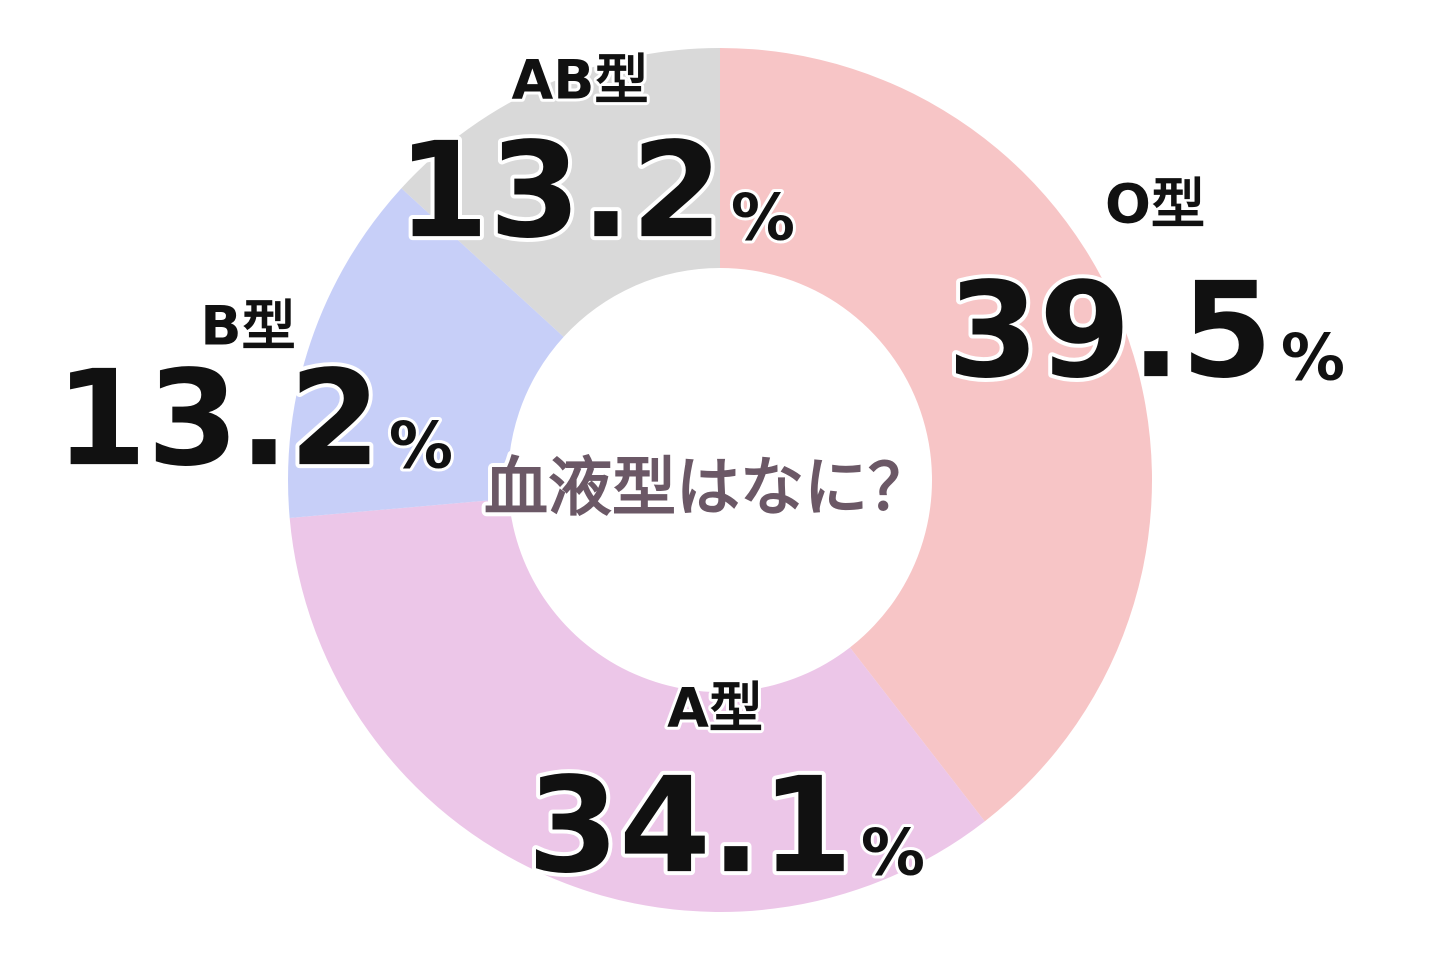  What do you see at coordinates (1110, 331) in the screenshot?
I see `value-label: 39.5` at bounding box center [1110, 331].